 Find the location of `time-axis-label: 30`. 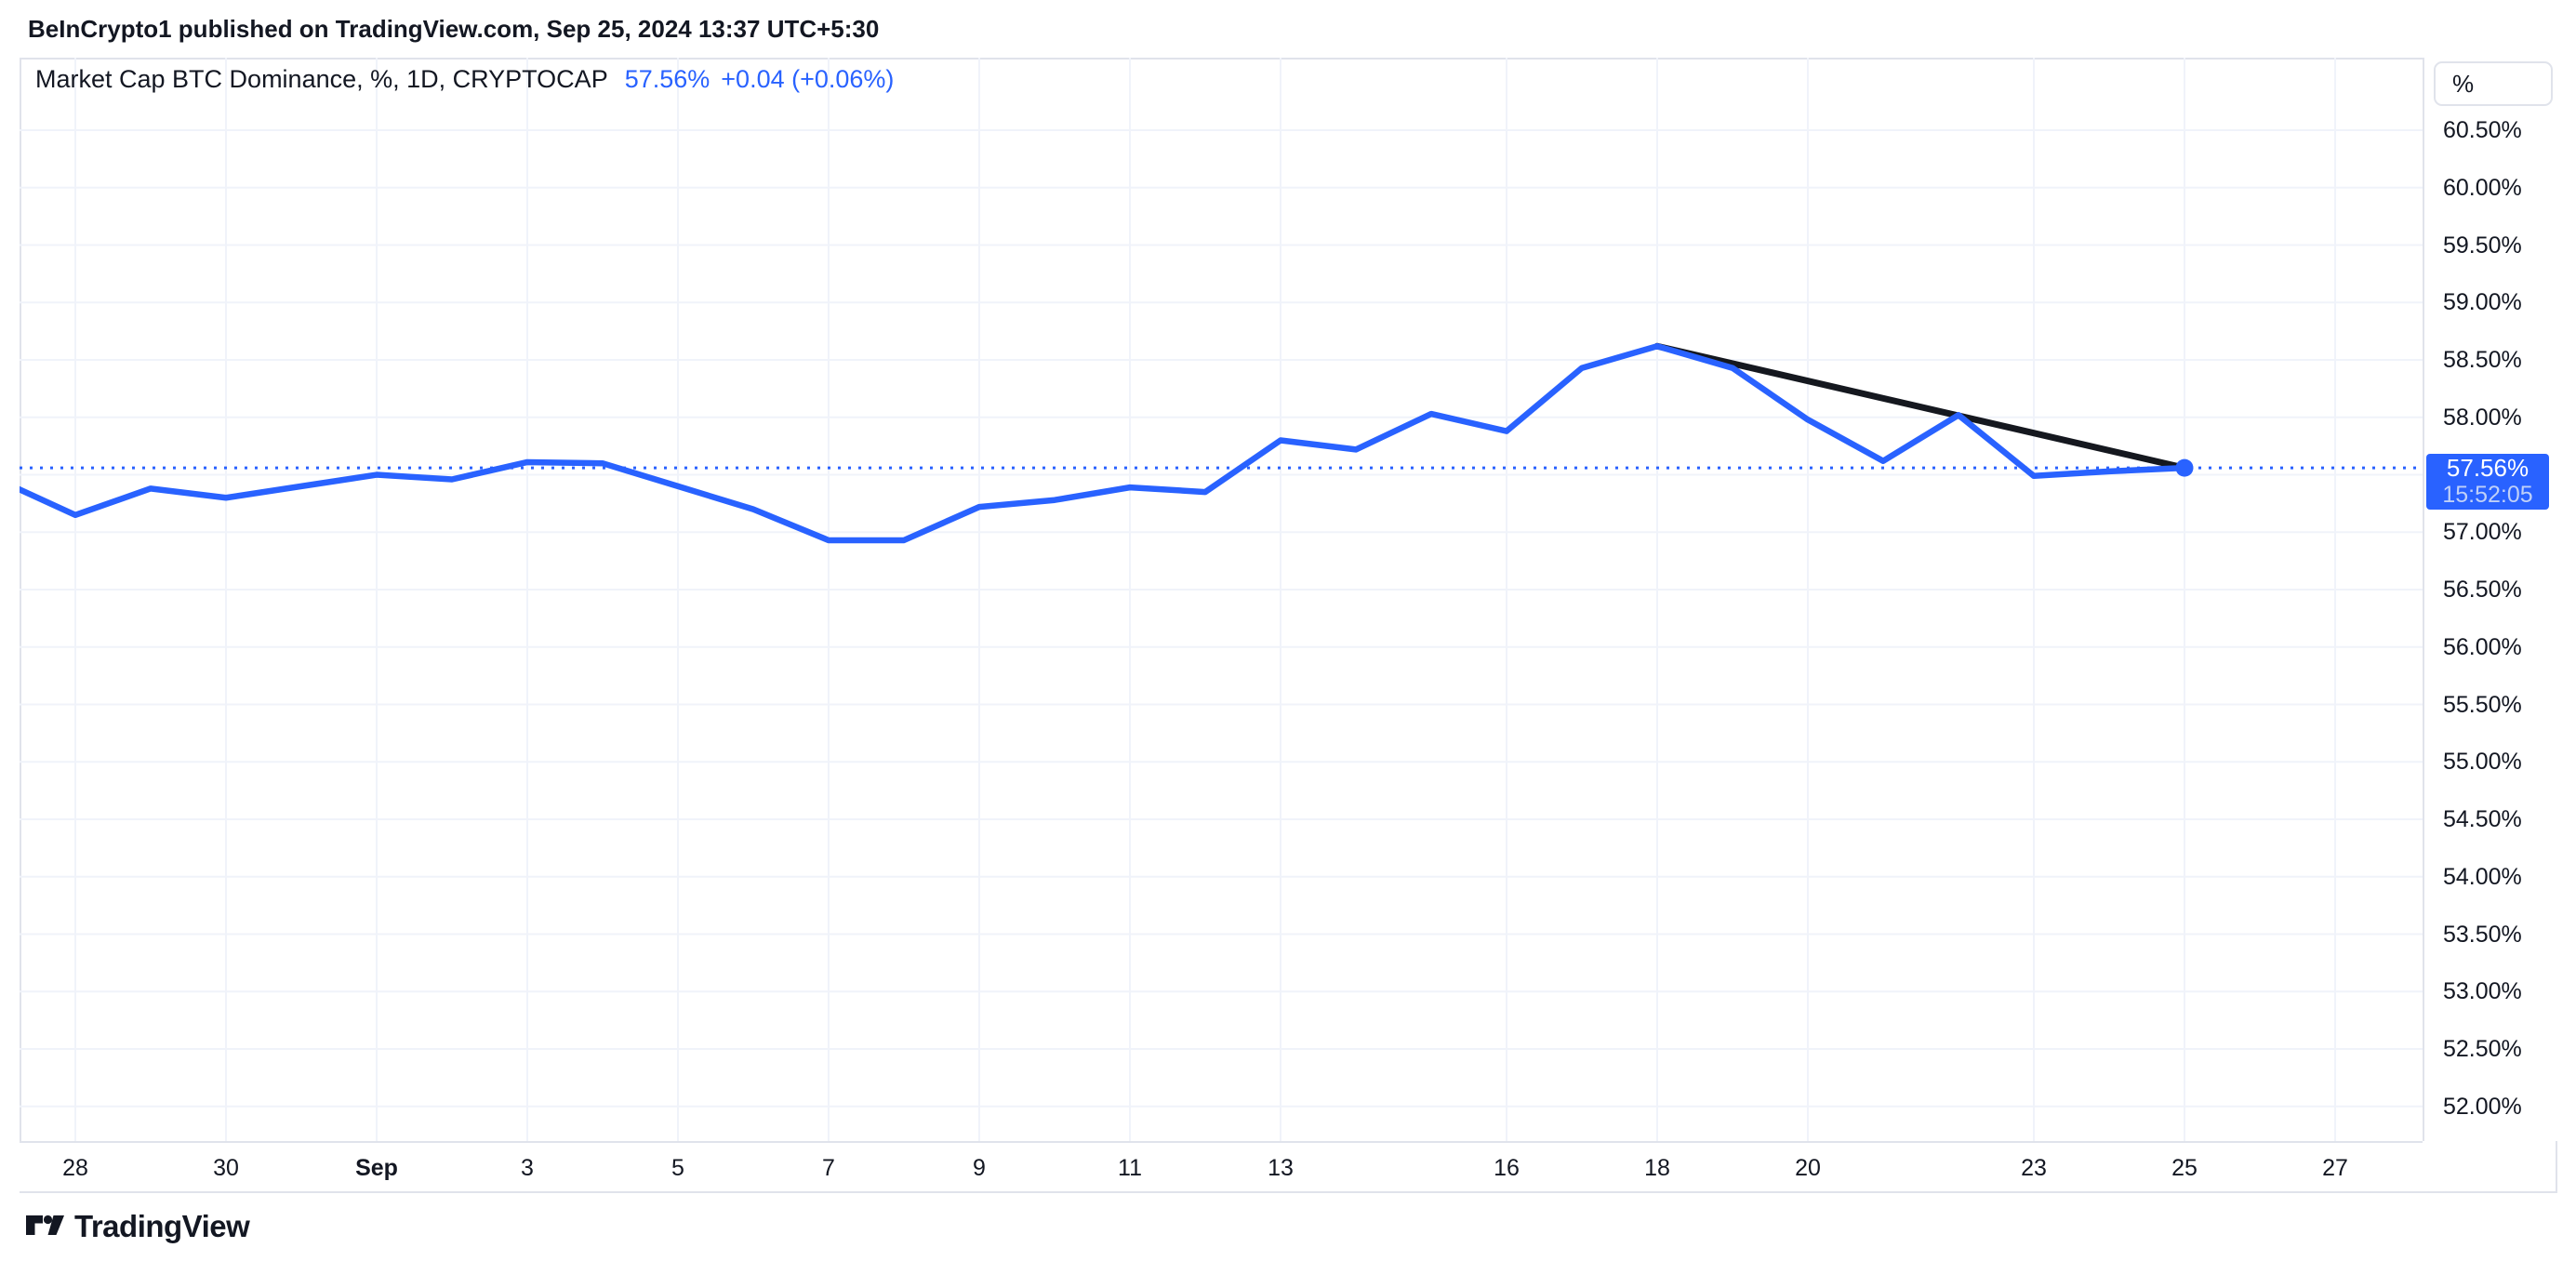

time-axis-label: 30 is located at coordinates (226, 1168).